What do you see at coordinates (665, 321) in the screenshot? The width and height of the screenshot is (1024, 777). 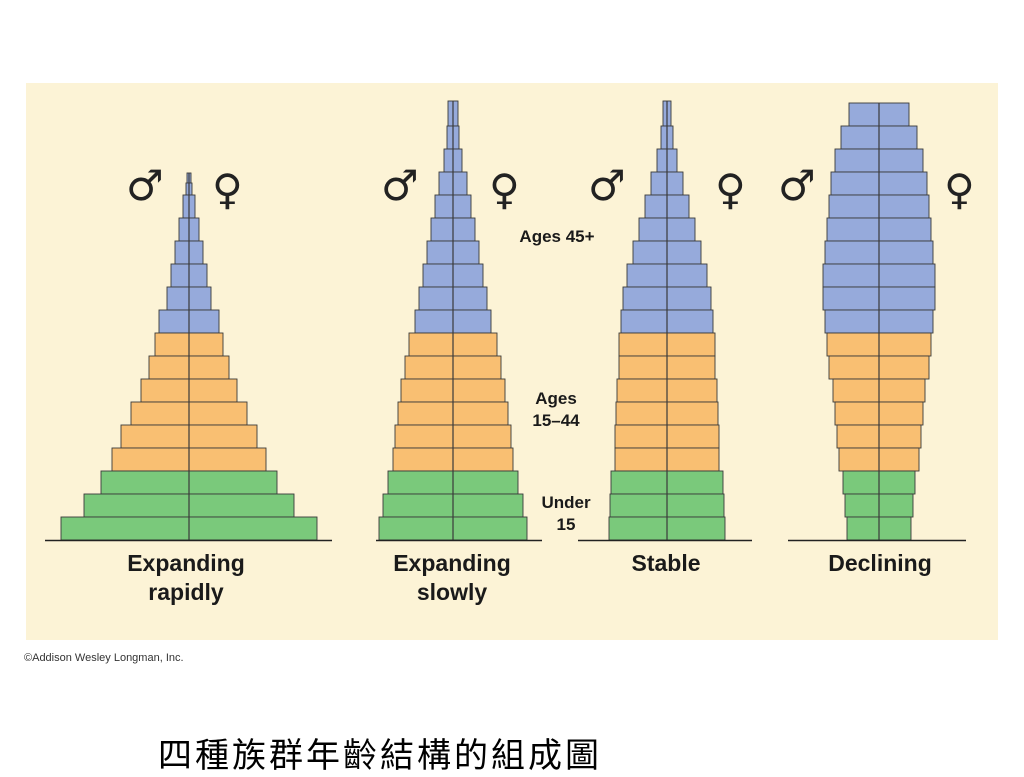 I see `pyramid-stable` at bounding box center [665, 321].